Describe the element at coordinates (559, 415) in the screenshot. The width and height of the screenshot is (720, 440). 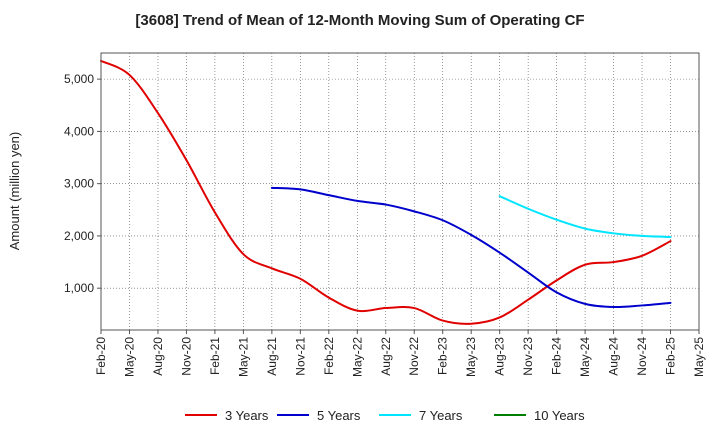
I see `legend-label: 10 Years` at that location.